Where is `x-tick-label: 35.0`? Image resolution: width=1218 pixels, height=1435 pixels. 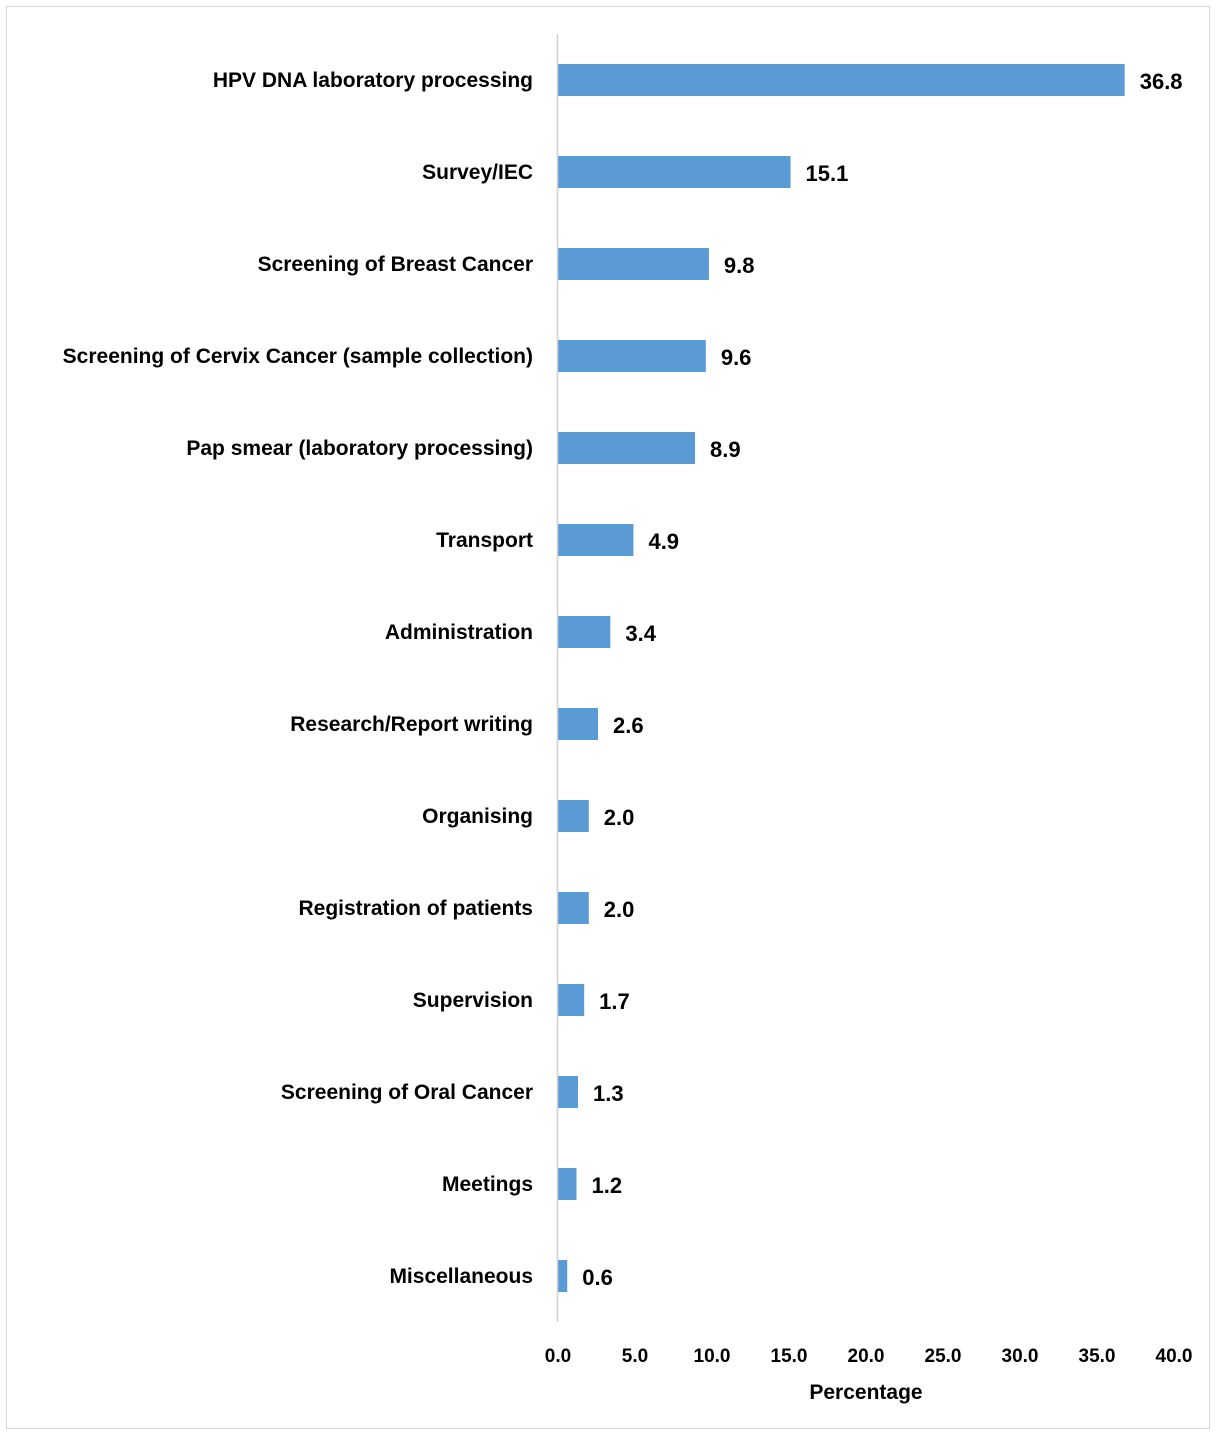 x-tick-label: 35.0 is located at coordinates (1097, 1356).